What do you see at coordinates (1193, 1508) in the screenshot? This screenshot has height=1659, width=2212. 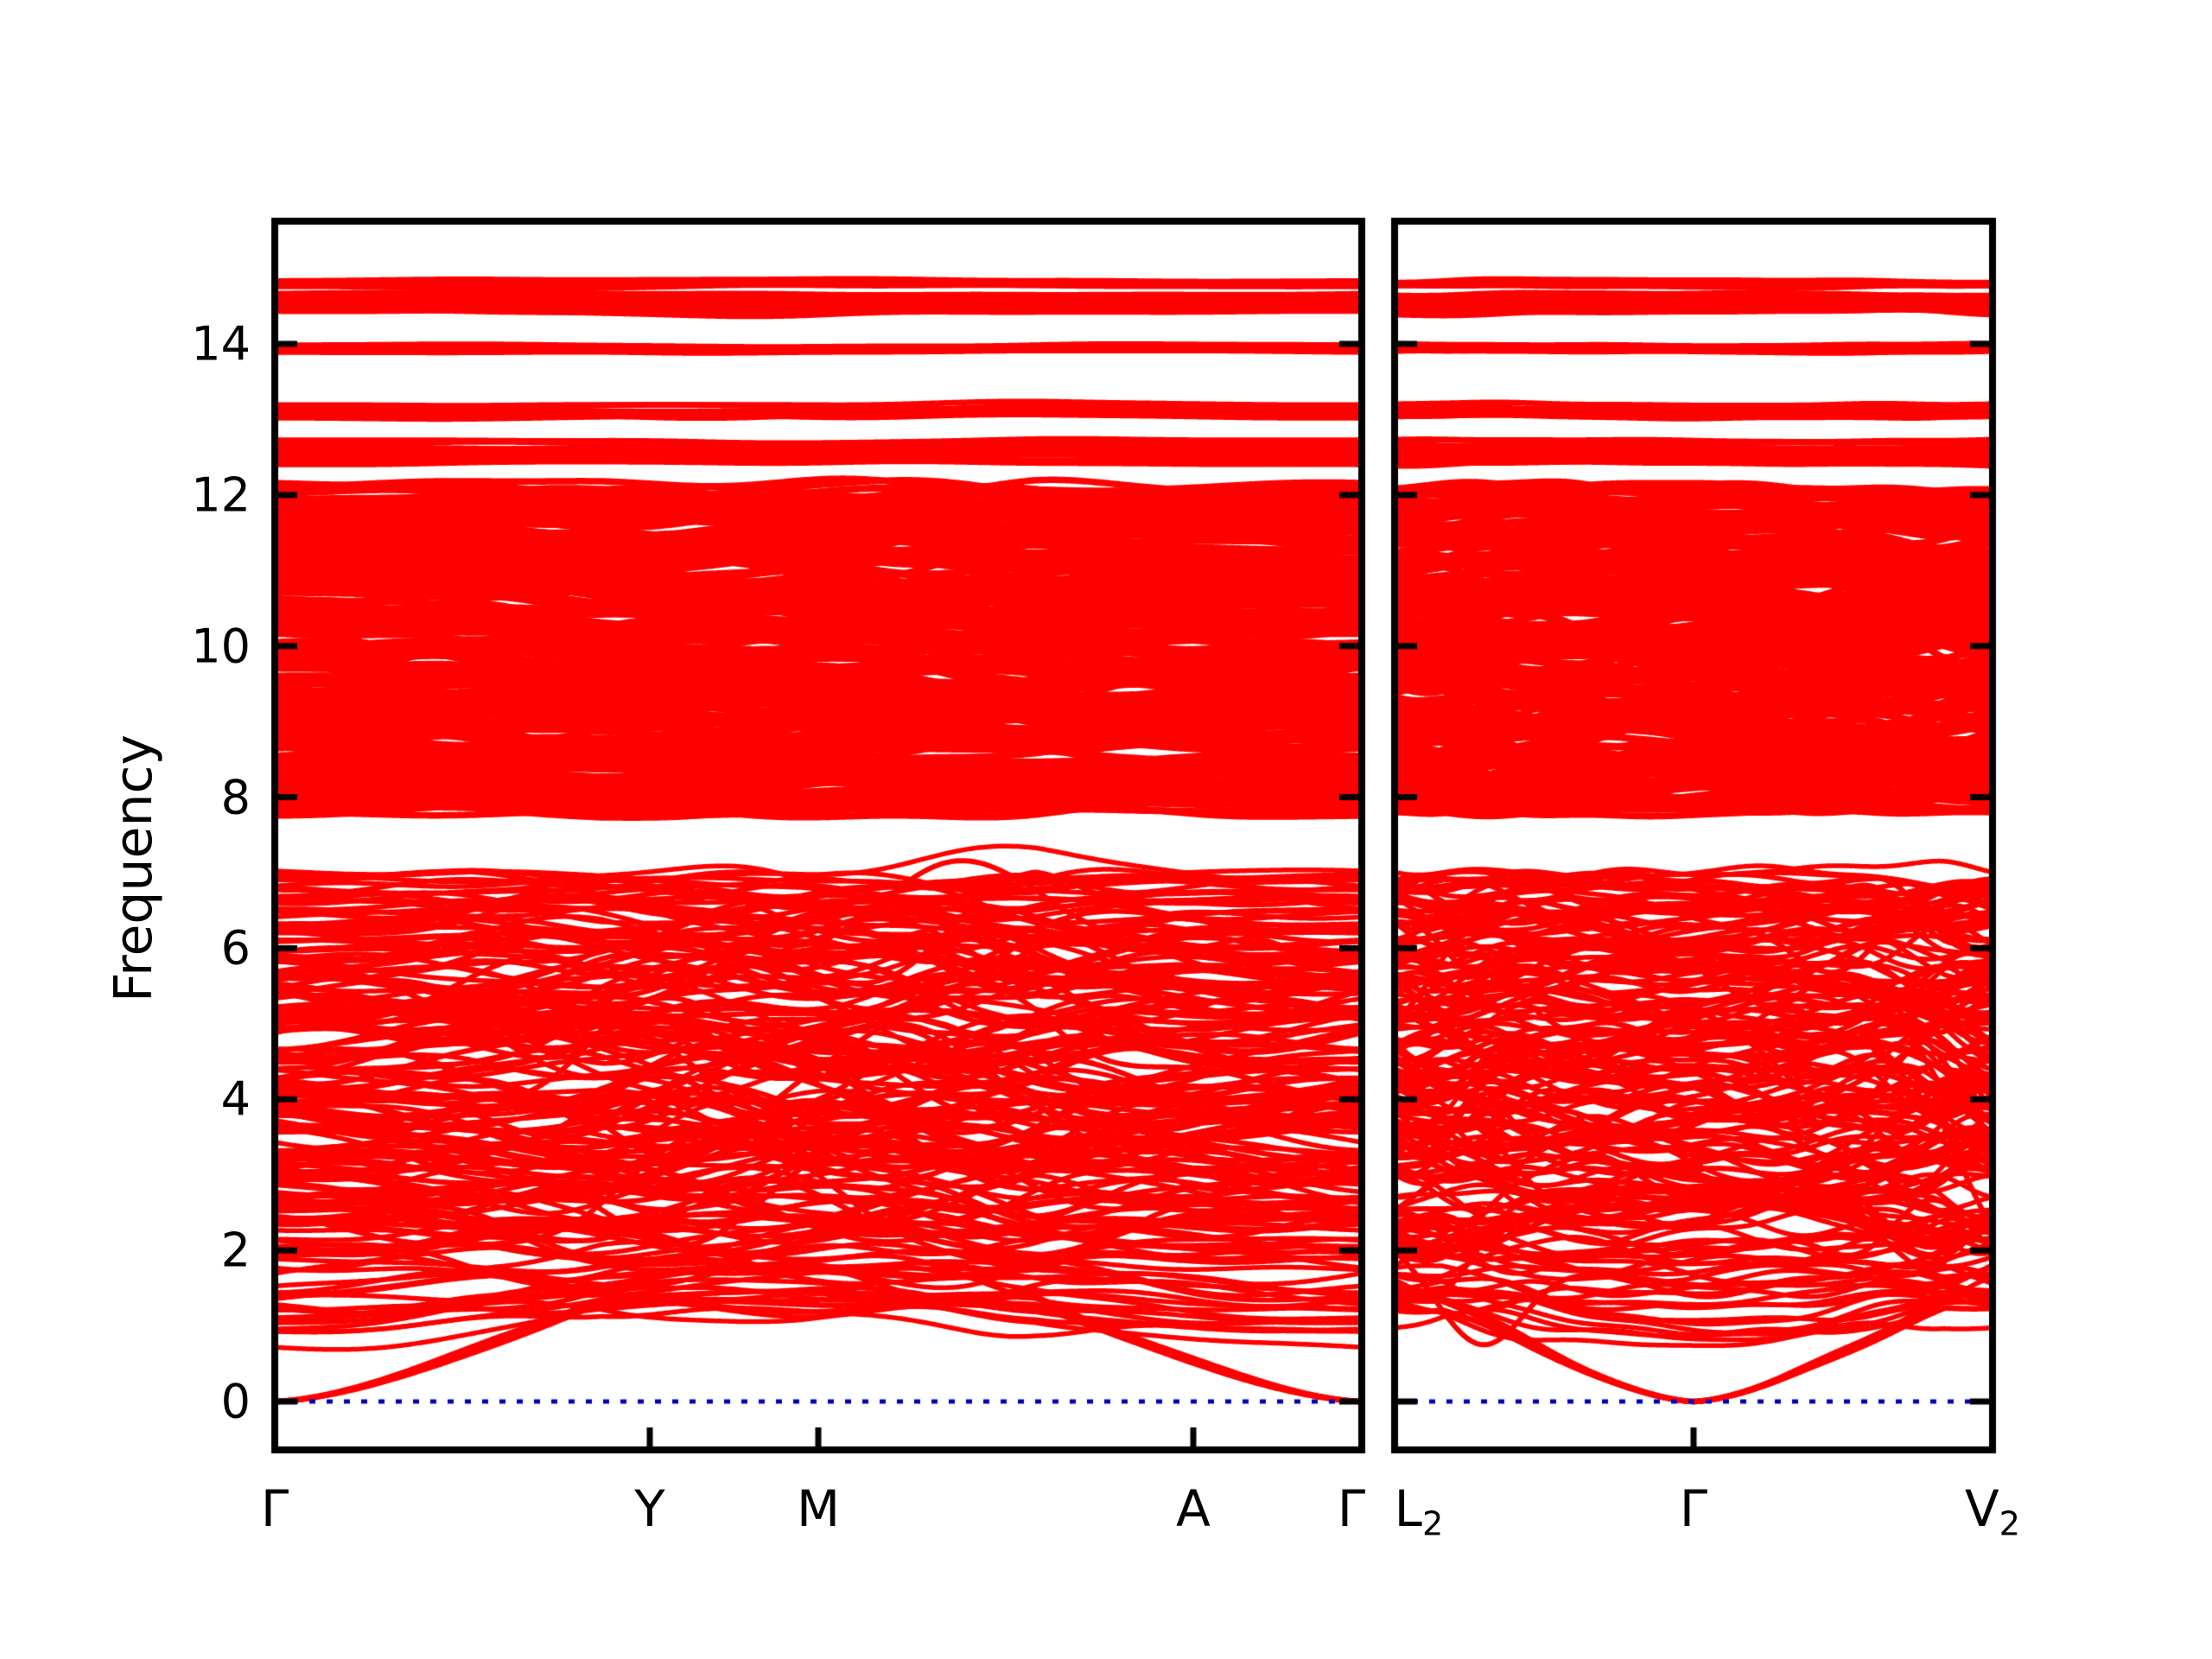 I see `x-axis-tick-label: A` at bounding box center [1193, 1508].